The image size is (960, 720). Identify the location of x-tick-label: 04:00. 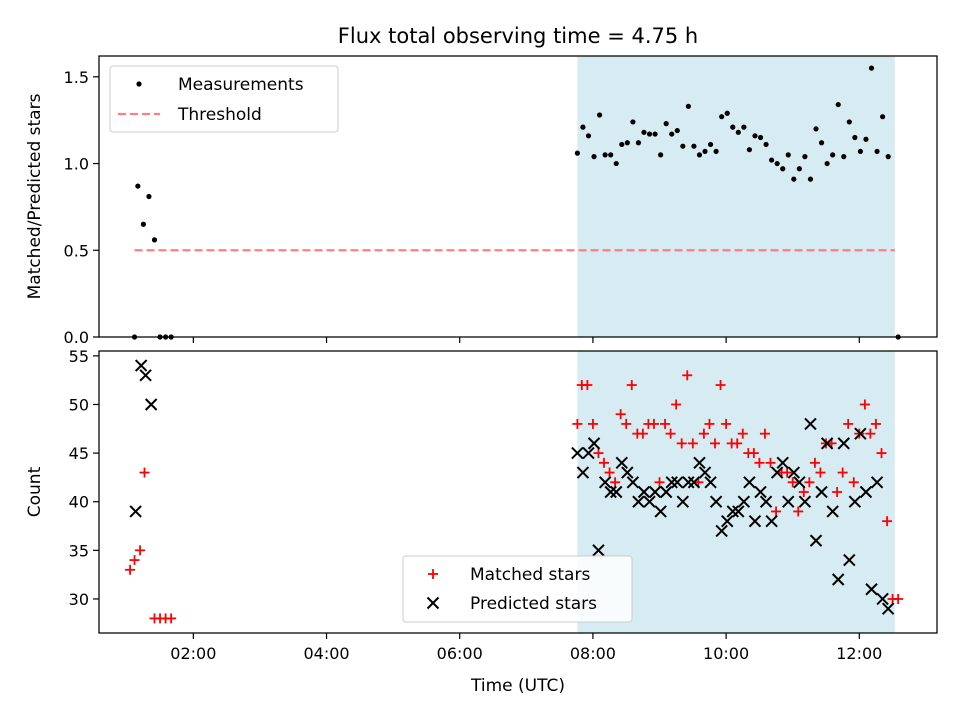
(326, 653).